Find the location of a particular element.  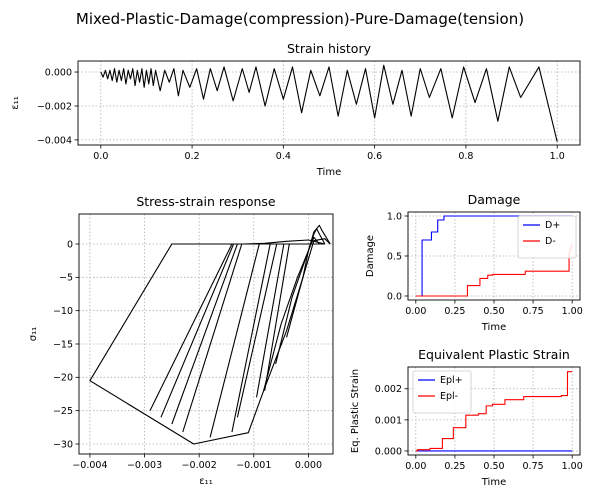

epl-legend-label: Epl+ is located at coordinates (451, 380).